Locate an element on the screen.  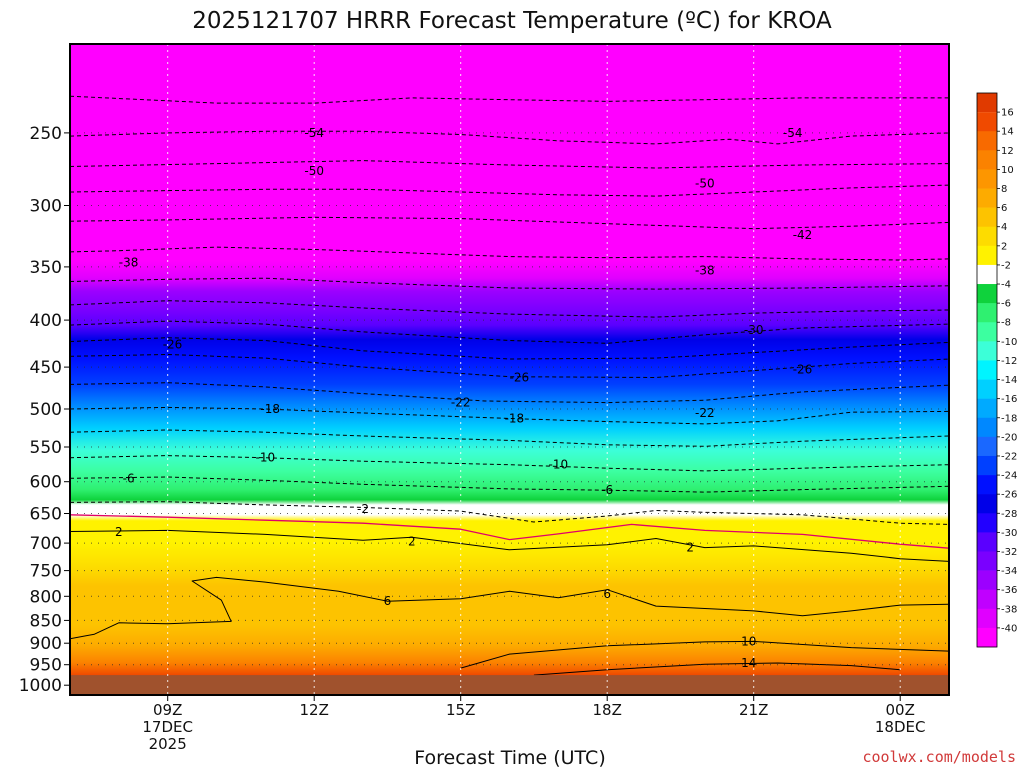
x-tick-line-09Z-0: 09Z is located at coordinates (167, 710).